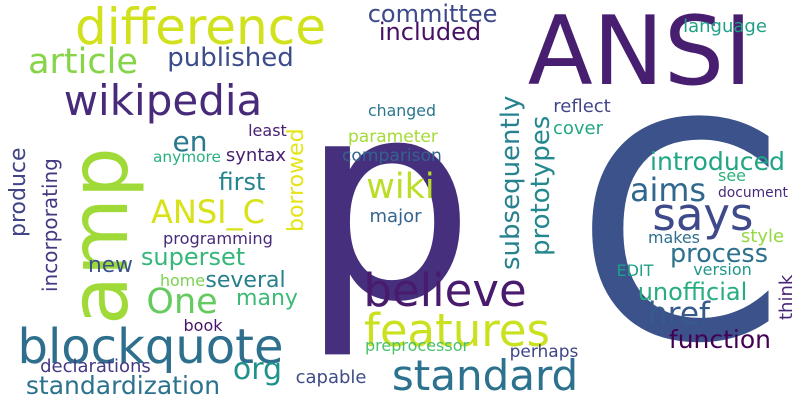  What do you see at coordinates (256, 155) in the screenshot?
I see `word-syntax: syntax` at bounding box center [256, 155].